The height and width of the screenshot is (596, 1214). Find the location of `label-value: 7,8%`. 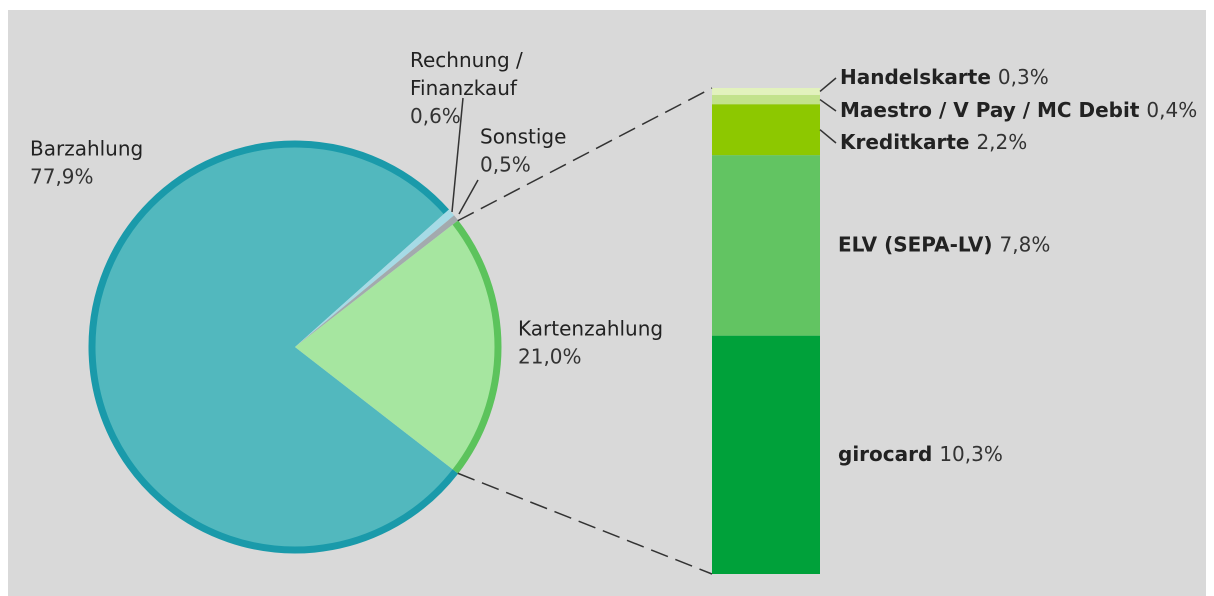

label-value: 7,8% is located at coordinates (1025, 244).